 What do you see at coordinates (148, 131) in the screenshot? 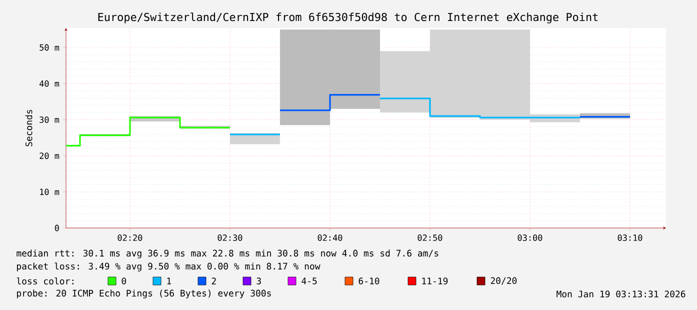
I see `line-series` at bounding box center [148, 131].